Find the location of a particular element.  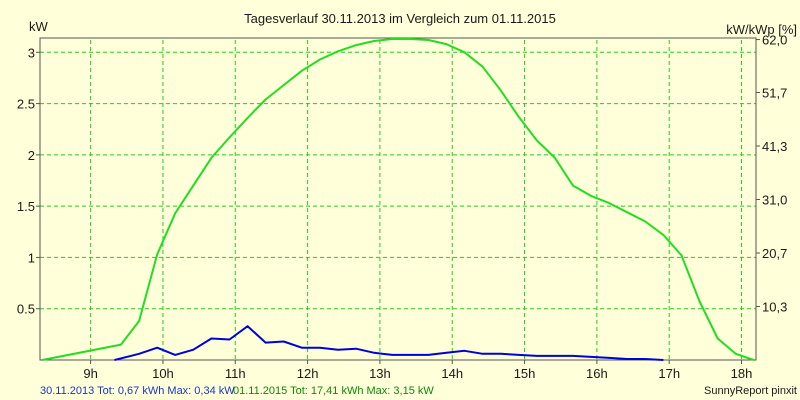

x-tick-label: 13h is located at coordinates (380, 373).